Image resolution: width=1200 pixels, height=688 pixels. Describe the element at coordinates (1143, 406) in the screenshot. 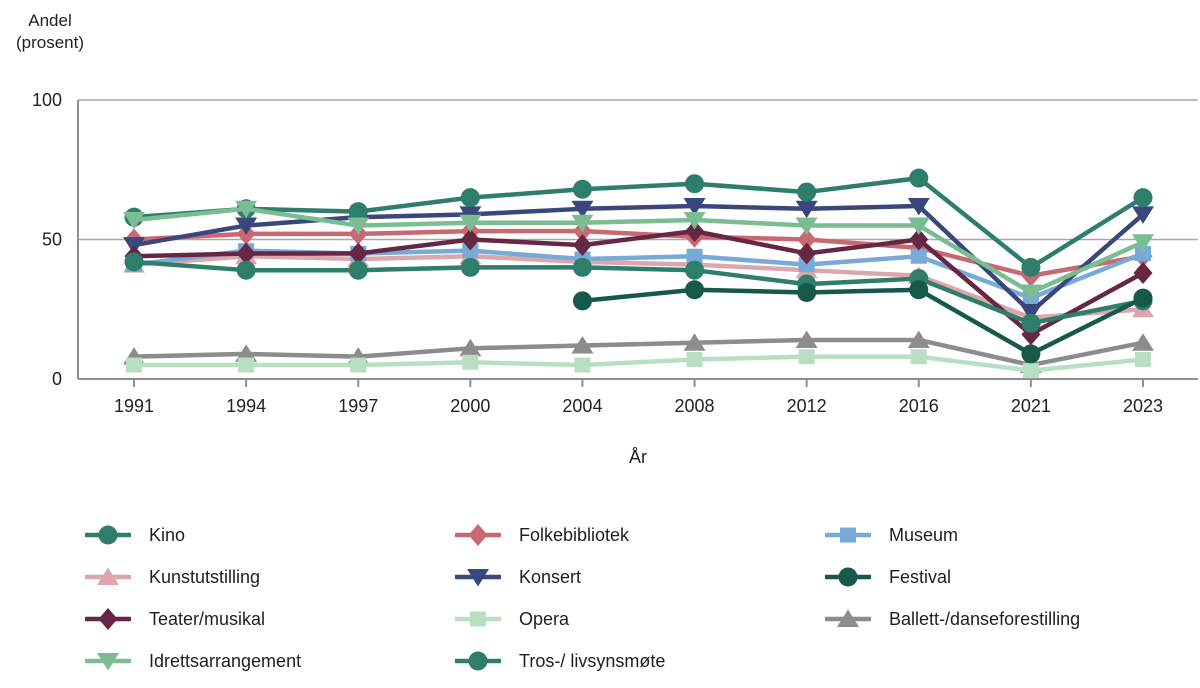

I see `x-tick-label: 2023` at that location.